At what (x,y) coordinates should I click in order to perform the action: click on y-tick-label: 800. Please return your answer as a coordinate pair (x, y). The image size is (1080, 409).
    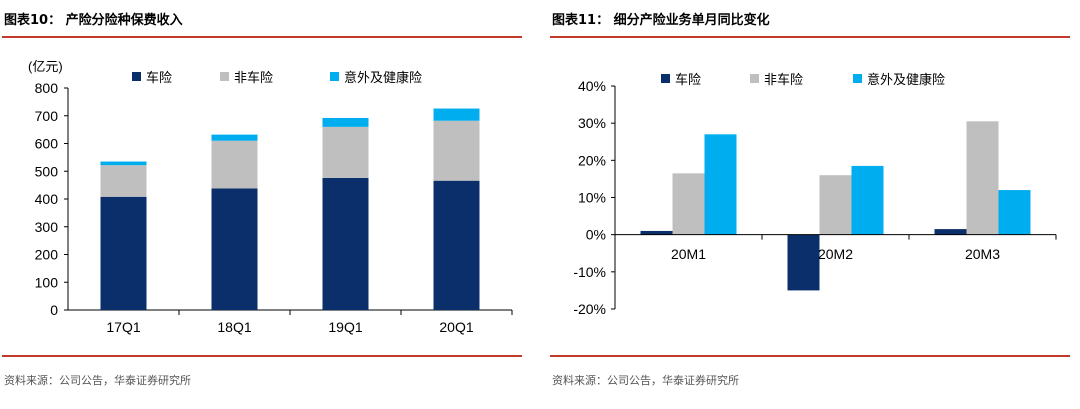
    Looking at the image, I should click on (47, 88).